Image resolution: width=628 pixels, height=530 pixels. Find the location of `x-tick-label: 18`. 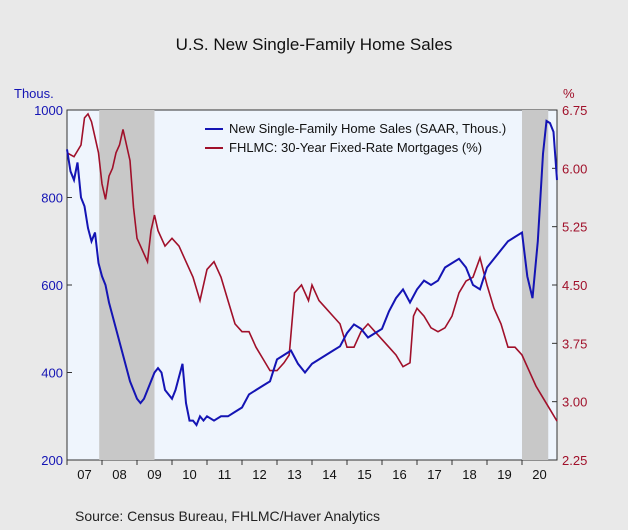

x-tick-label: 18 is located at coordinates (469, 474).